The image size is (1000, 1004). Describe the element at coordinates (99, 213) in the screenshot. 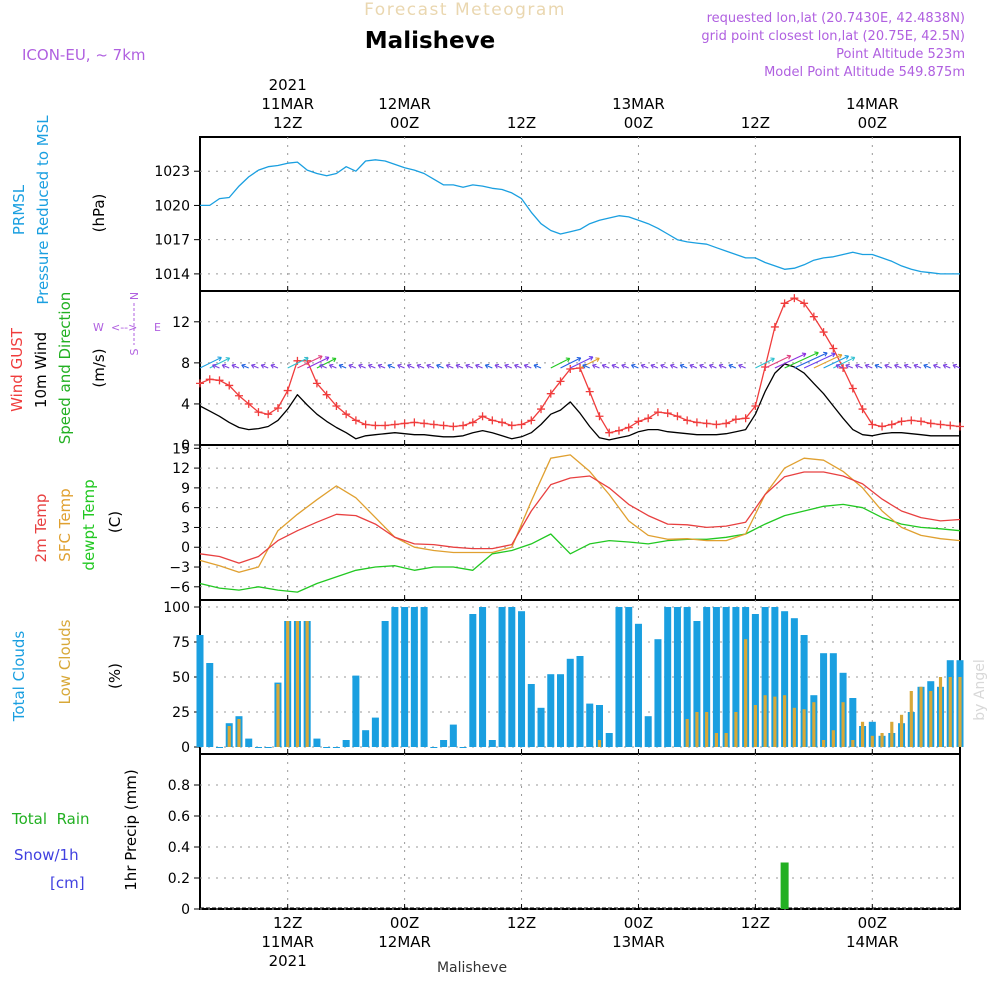

I see `pressure-unit: (hPa)` at that location.